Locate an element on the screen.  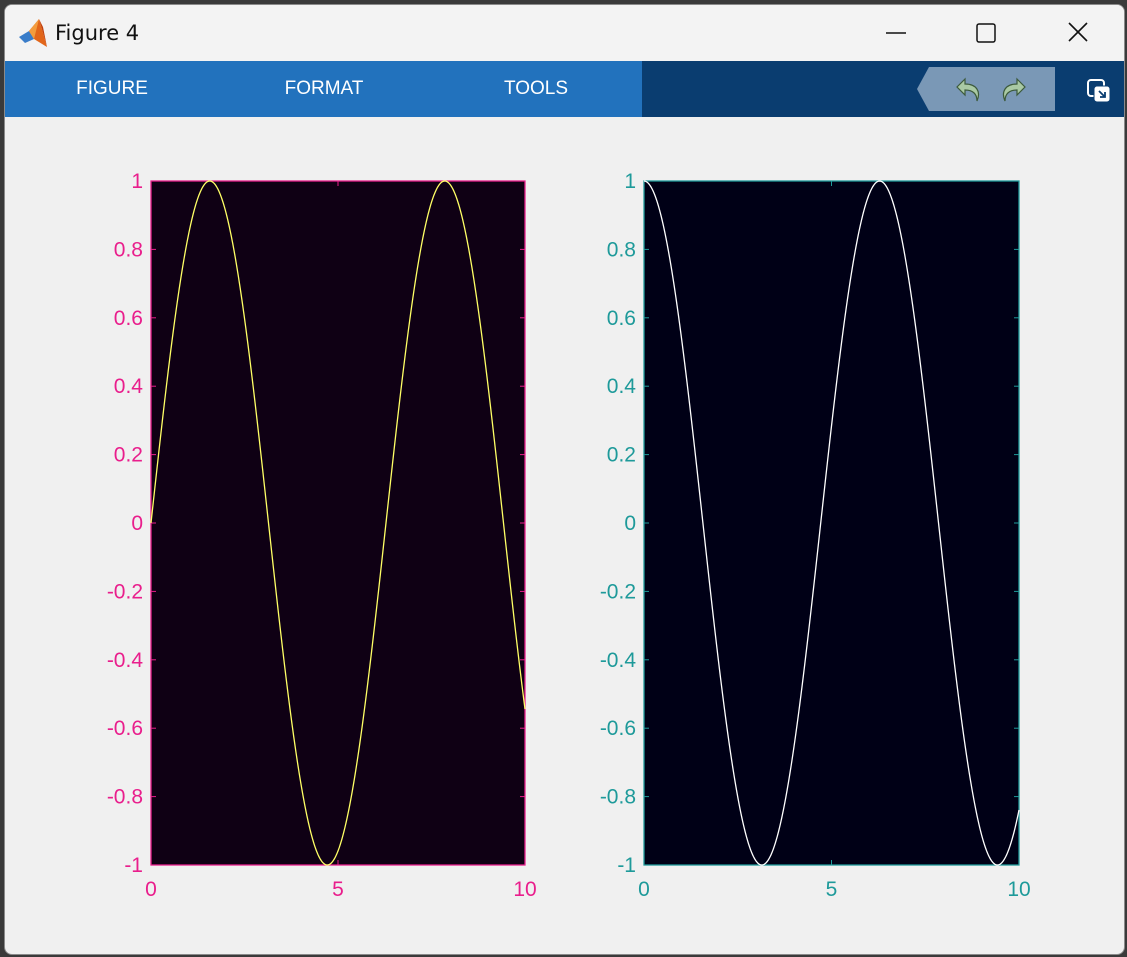
close-icon is located at coordinates (1078, 32).